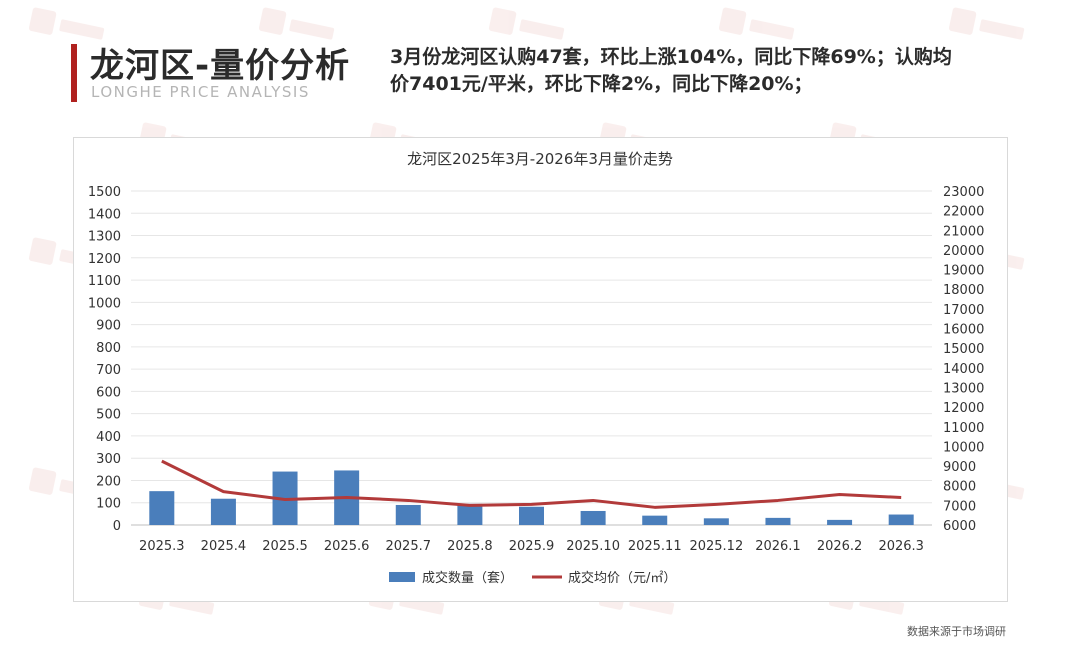 This screenshot has height=658, width=1080. I want to click on y-right-tick-label: 9000, so click(959, 467).